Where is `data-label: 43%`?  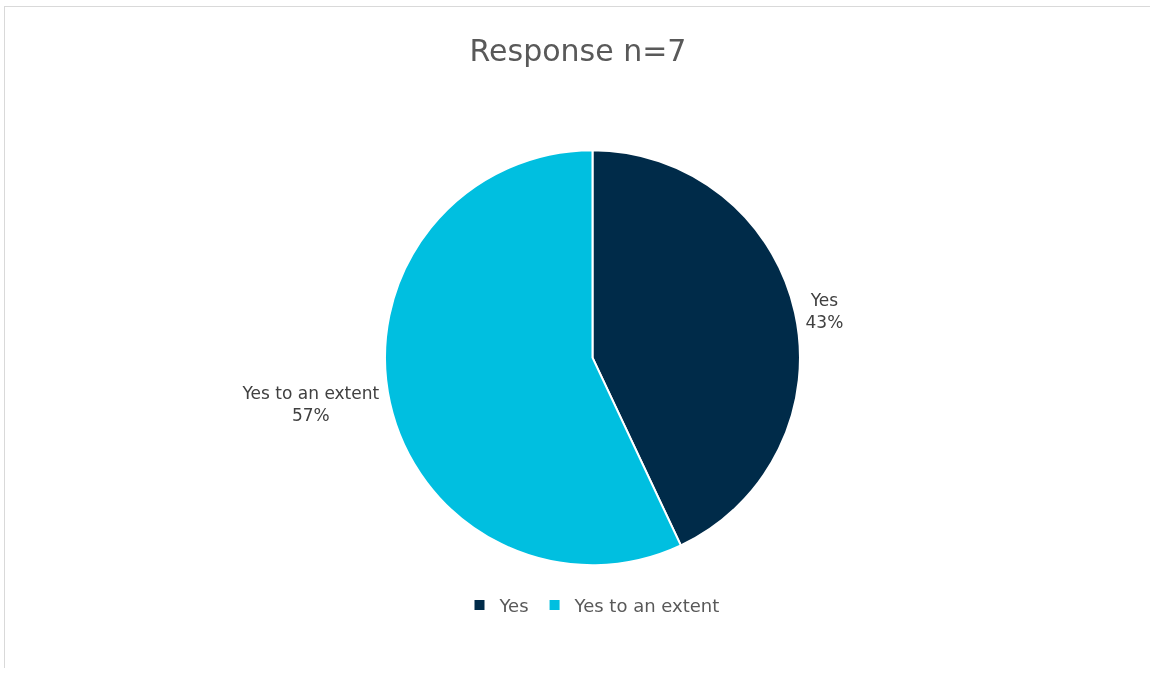
data-label: 43% is located at coordinates (824, 322).